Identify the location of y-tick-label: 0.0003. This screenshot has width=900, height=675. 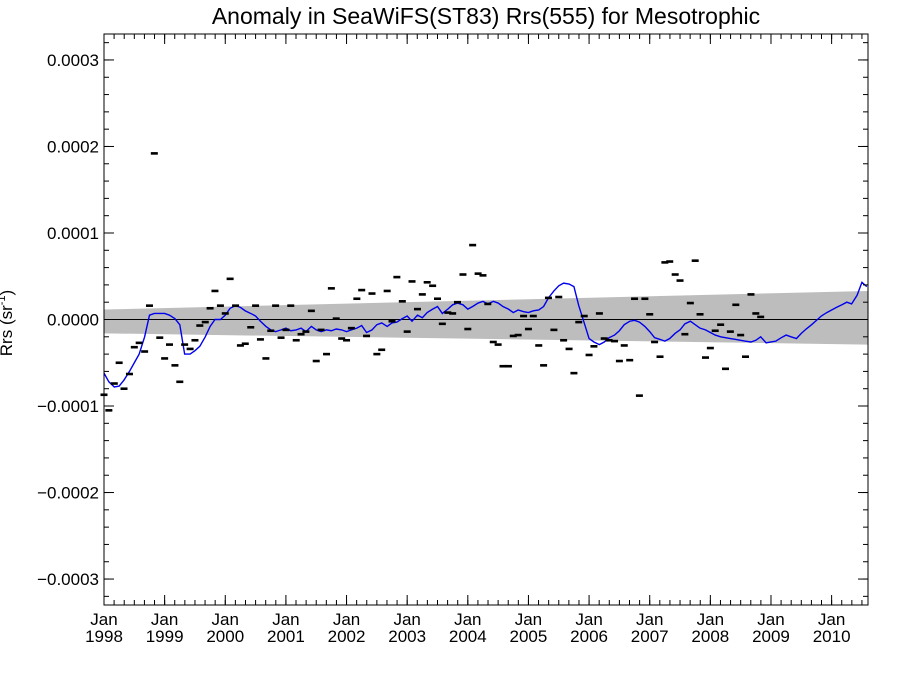
(73, 60).